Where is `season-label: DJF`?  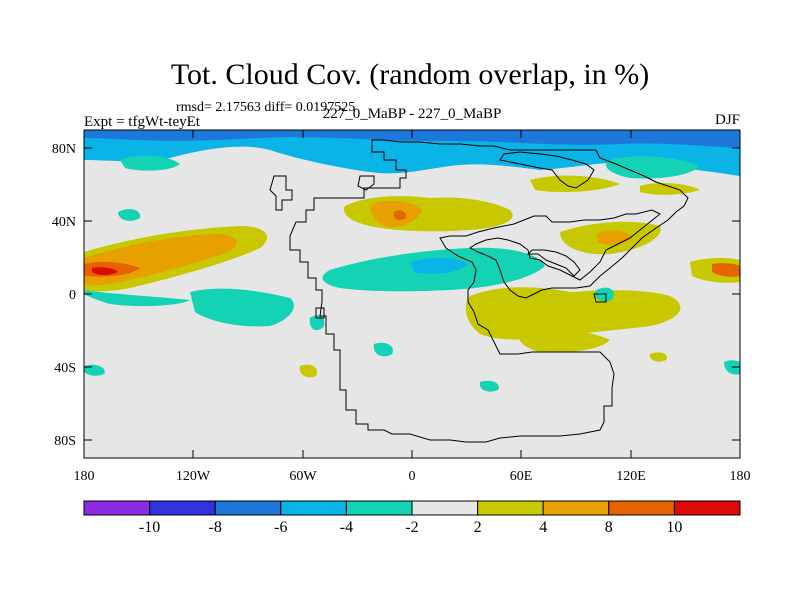
season-label: DJF is located at coordinates (727, 120).